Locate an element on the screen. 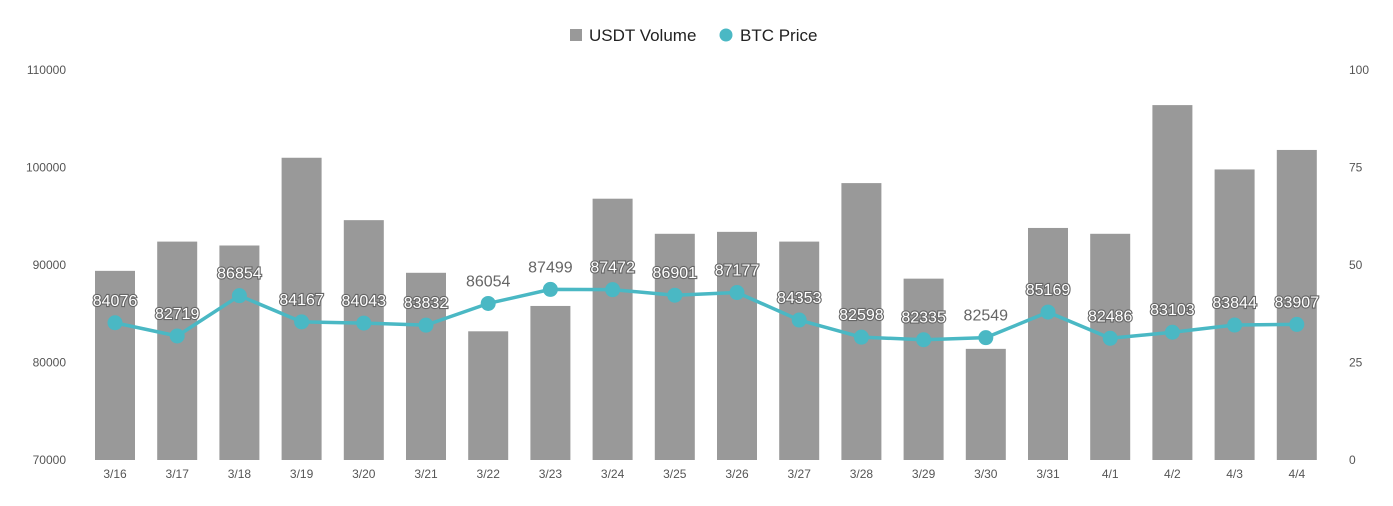 This screenshot has height=506, width=1393. x-axis-tick: 4/2 is located at coordinates (1172, 474).